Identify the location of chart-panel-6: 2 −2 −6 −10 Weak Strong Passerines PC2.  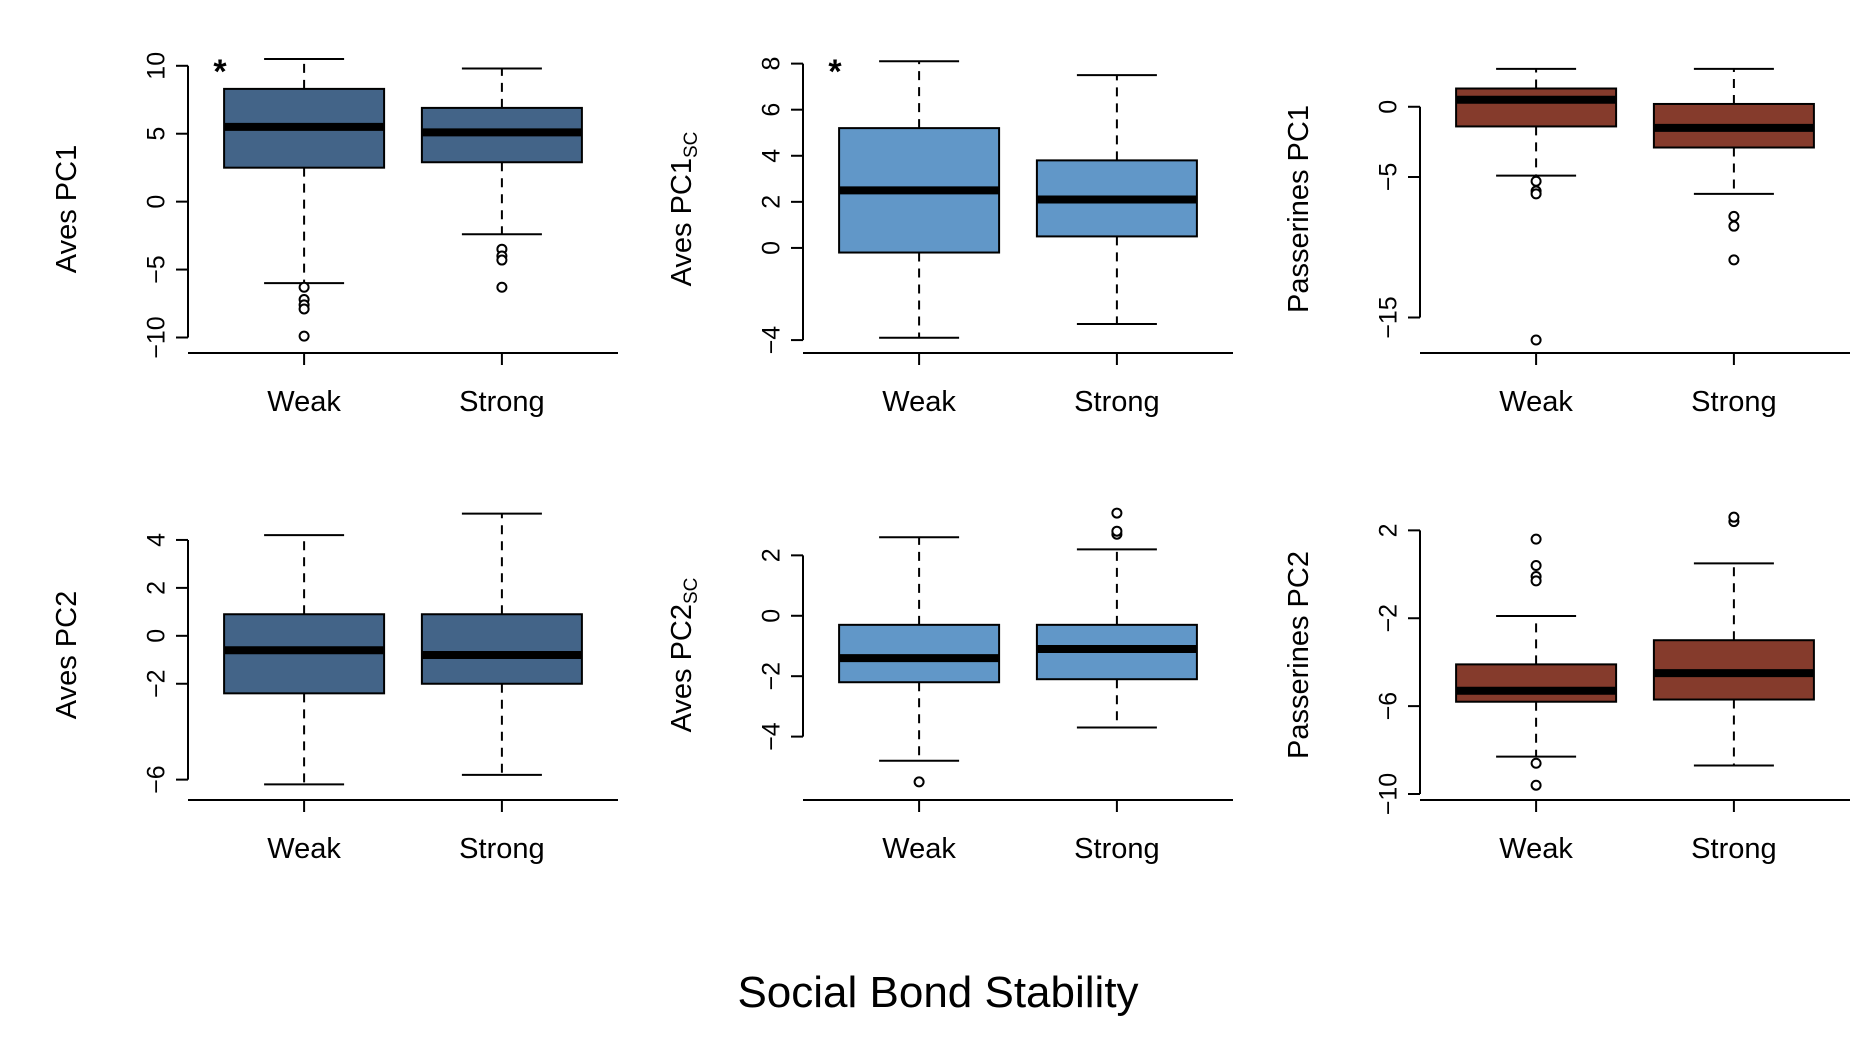
(1566, 688).